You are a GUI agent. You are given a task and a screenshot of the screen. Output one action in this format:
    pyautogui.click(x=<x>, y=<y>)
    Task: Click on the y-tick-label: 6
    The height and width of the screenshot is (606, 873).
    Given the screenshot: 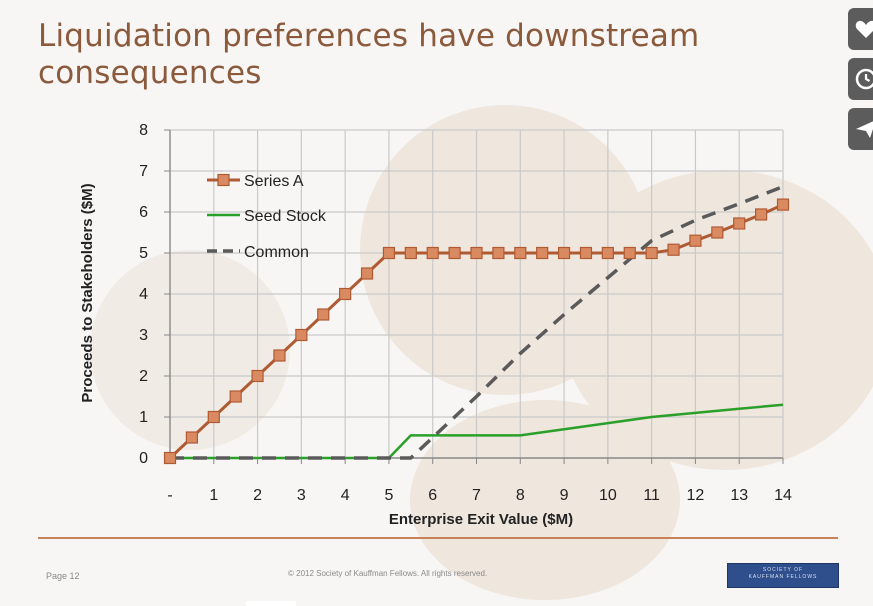 What is the action you would take?
    pyautogui.click(x=143, y=212)
    